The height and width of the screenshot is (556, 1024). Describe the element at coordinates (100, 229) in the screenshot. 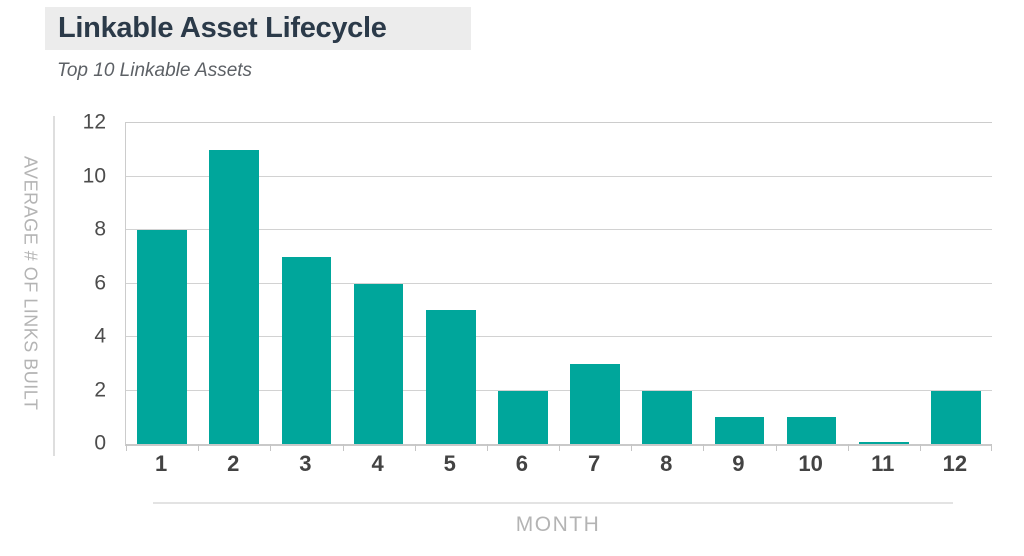

I see `y-tick-label-8: 8` at that location.